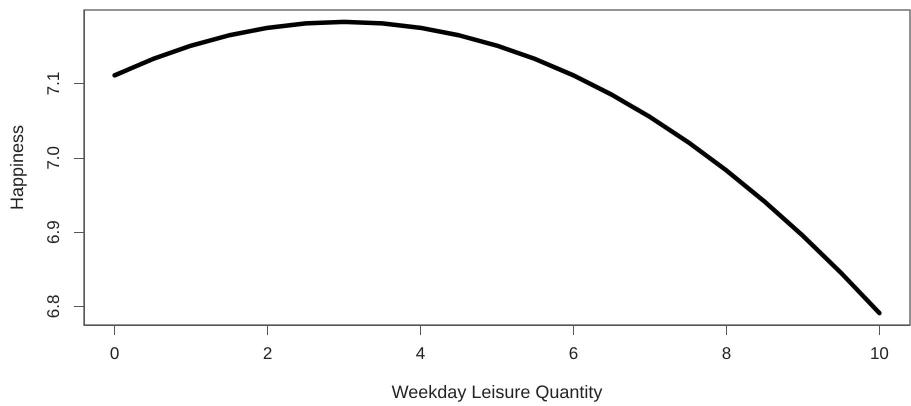 The width and height of the screenshot is (911, 406). Describe the element at coordinates (53, 84) in the screenshot. I see `y-tick-label: 7.1` at that location.